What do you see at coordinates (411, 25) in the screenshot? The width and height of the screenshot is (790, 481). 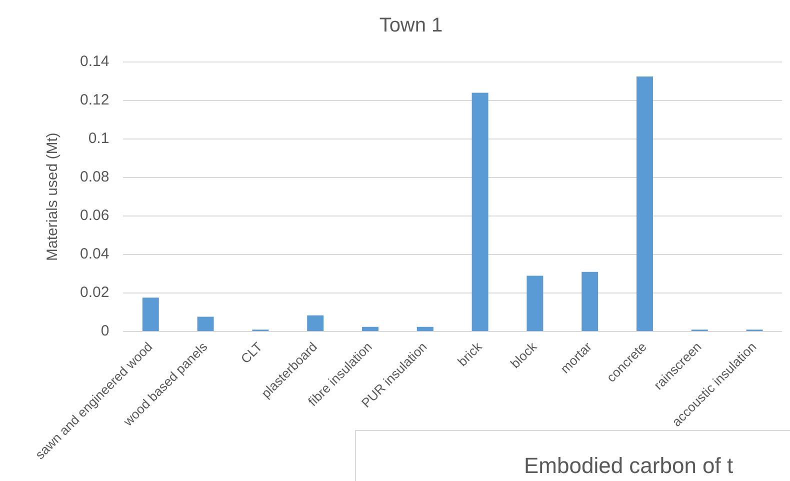 I see `chart-title: Town 1` at bounding box center [411, 25].